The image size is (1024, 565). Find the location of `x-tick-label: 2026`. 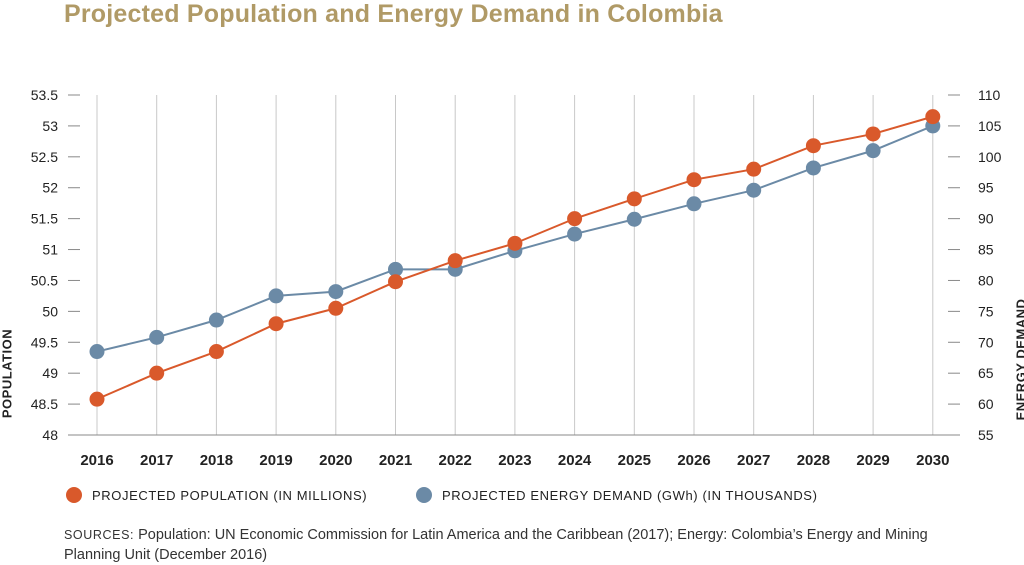

x-tick-label: 2026 is located at coordinates (693, 460).